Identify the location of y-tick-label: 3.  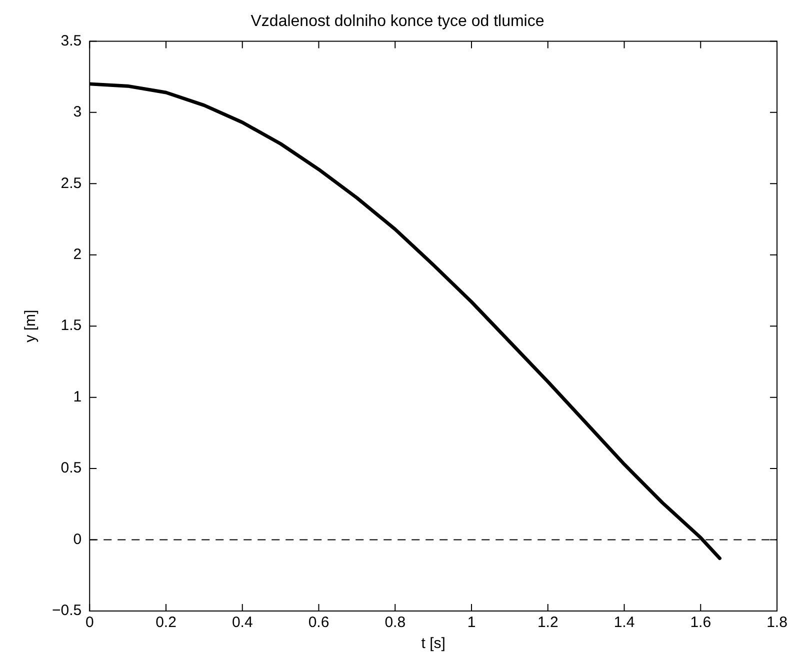
(77, 112).